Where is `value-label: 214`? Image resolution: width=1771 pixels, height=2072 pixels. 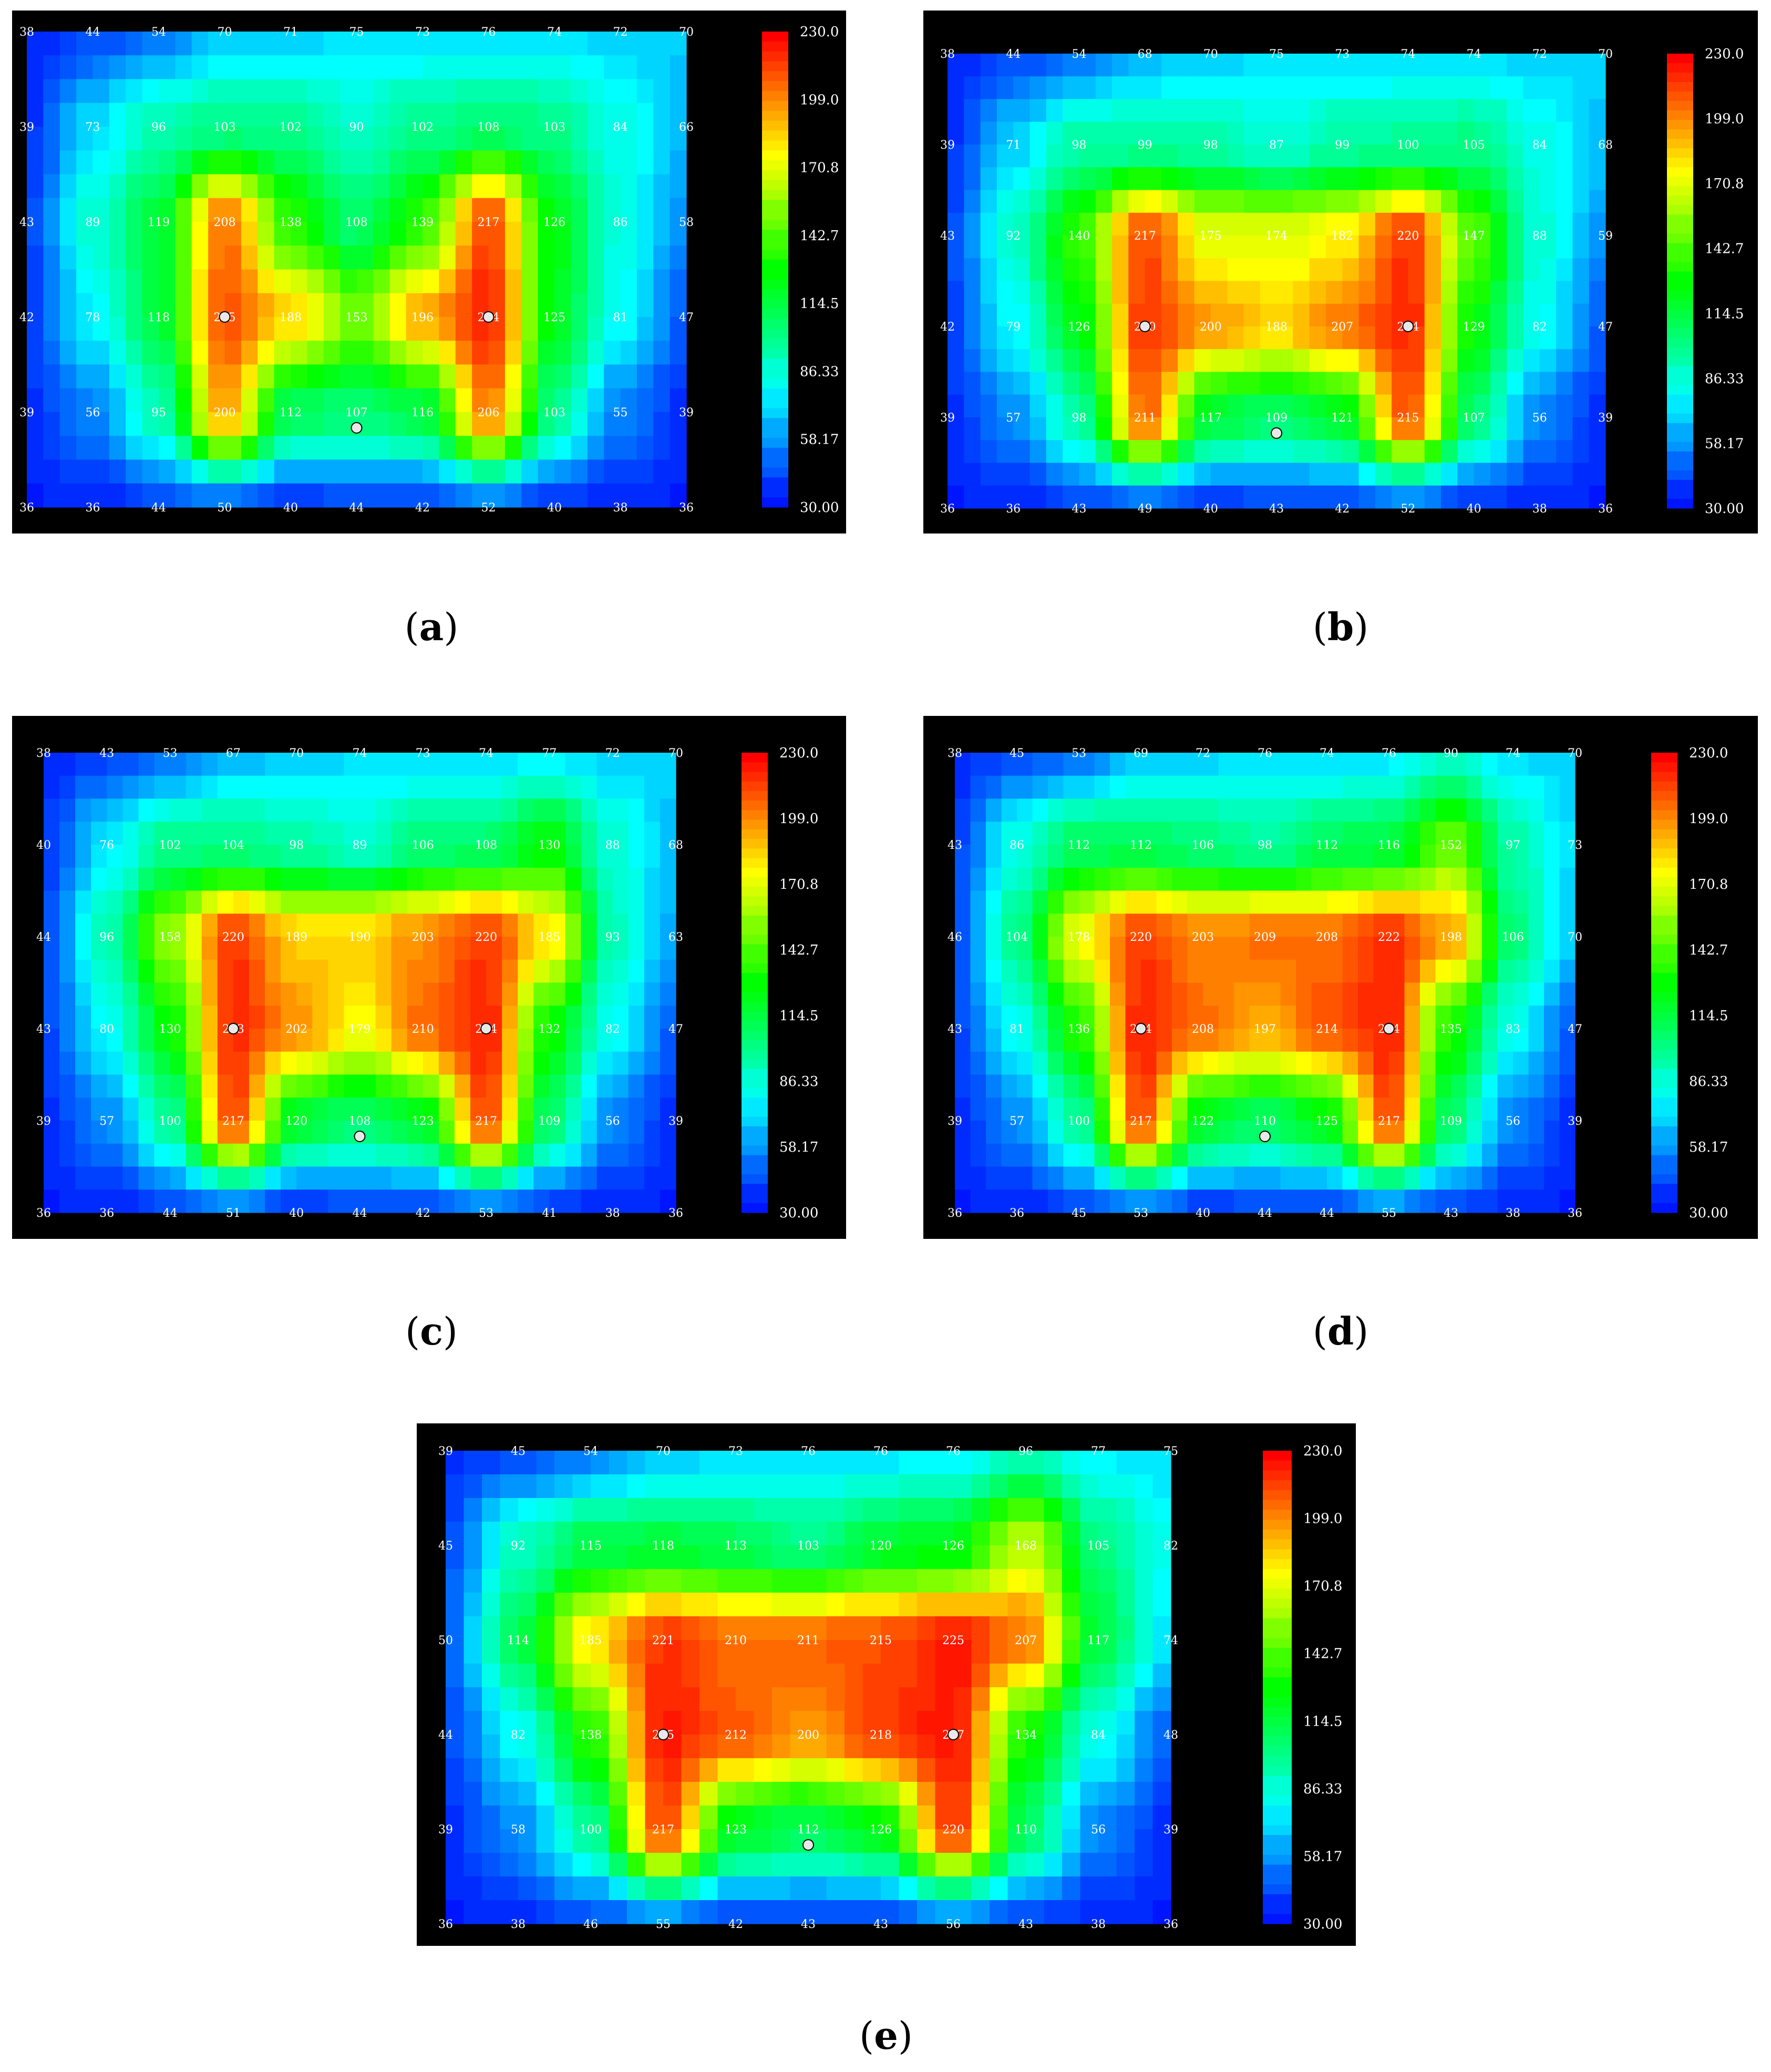
value-label: 214 is located at coordinates (1327, 1029).